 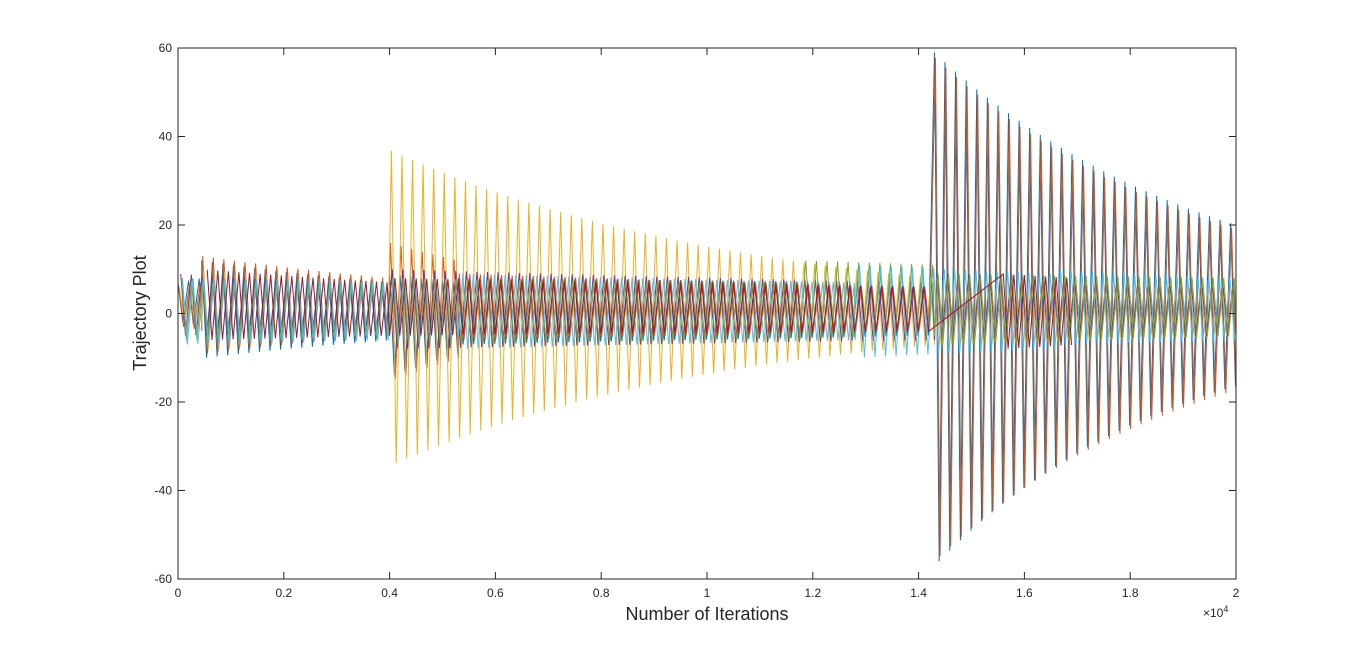 I want to click on x-tick-label: 1.2, so click(x=812, y=593).